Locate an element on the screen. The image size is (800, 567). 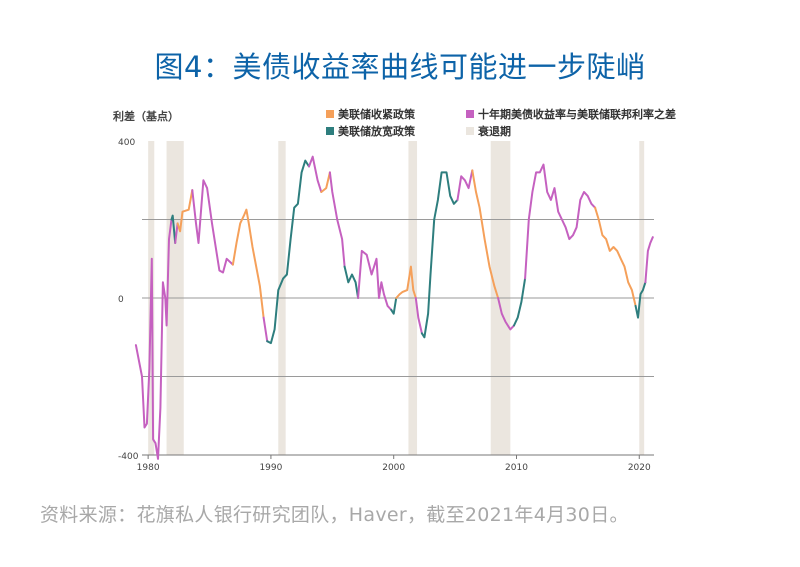
legend-label-easing: 美联储放宽政策 is located at coordinates (376, 131).